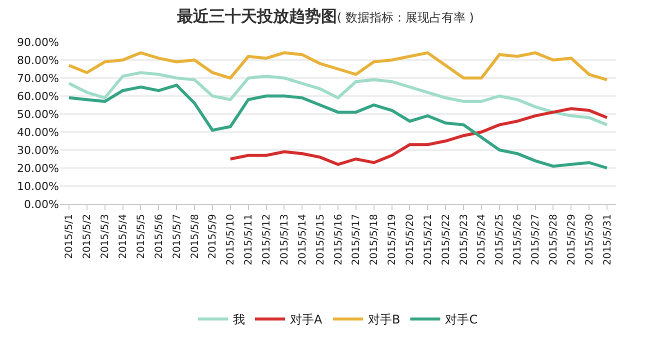 Image resolution: width=651 pixels, height=346 pixels. I want to click on x-tick-label: 2015/5/24, so click(482, 240).